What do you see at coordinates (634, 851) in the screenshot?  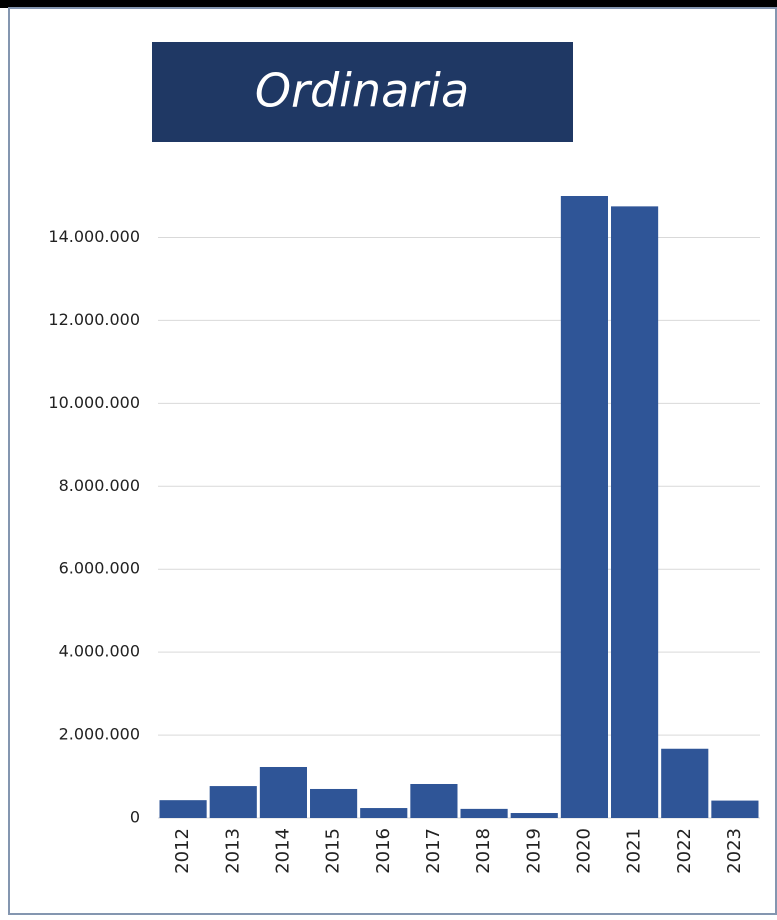 I see `x-tick-label: 2021` at bounding box center [634, 851].